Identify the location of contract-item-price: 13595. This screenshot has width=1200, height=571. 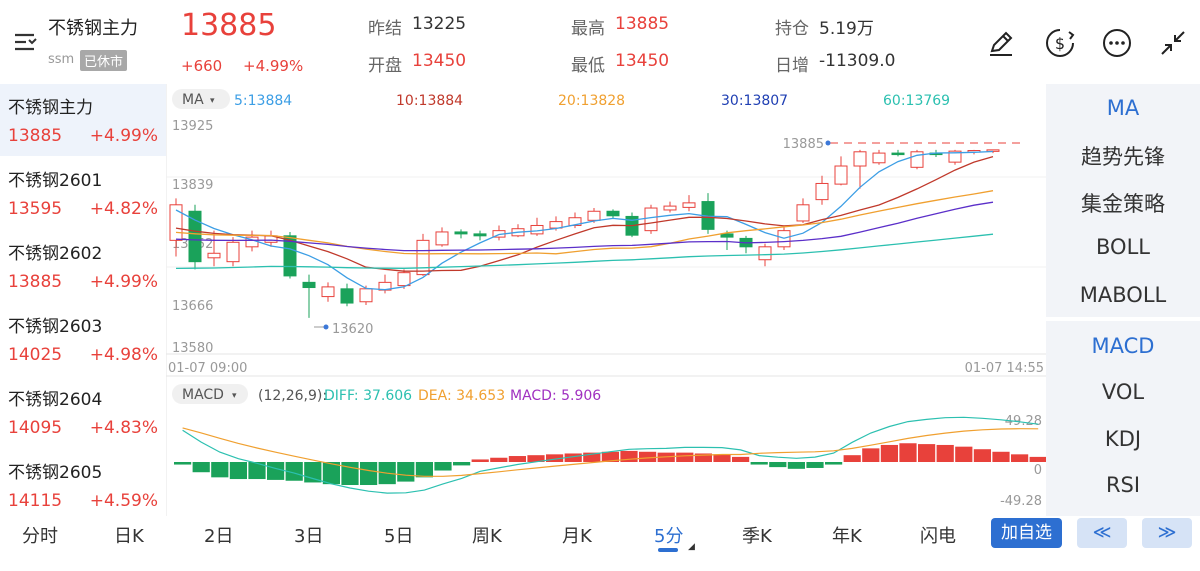
(35, 209).